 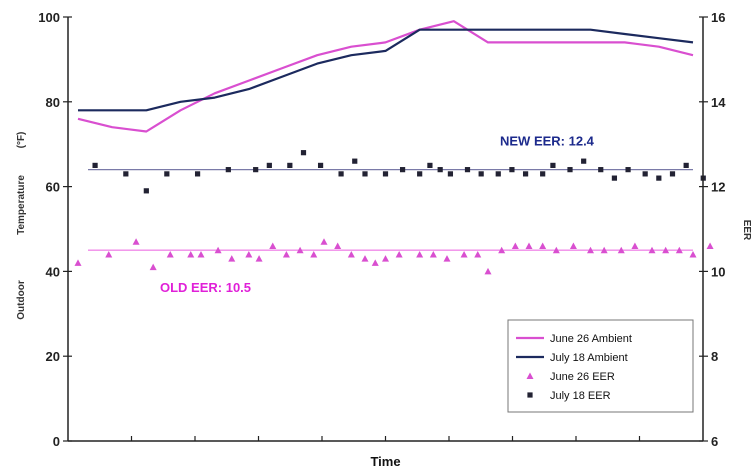 What do you see at coordinates (718, 271) in the screenshot?
I see `y-tick-label-right: 10` at bounding box center [718, 271].